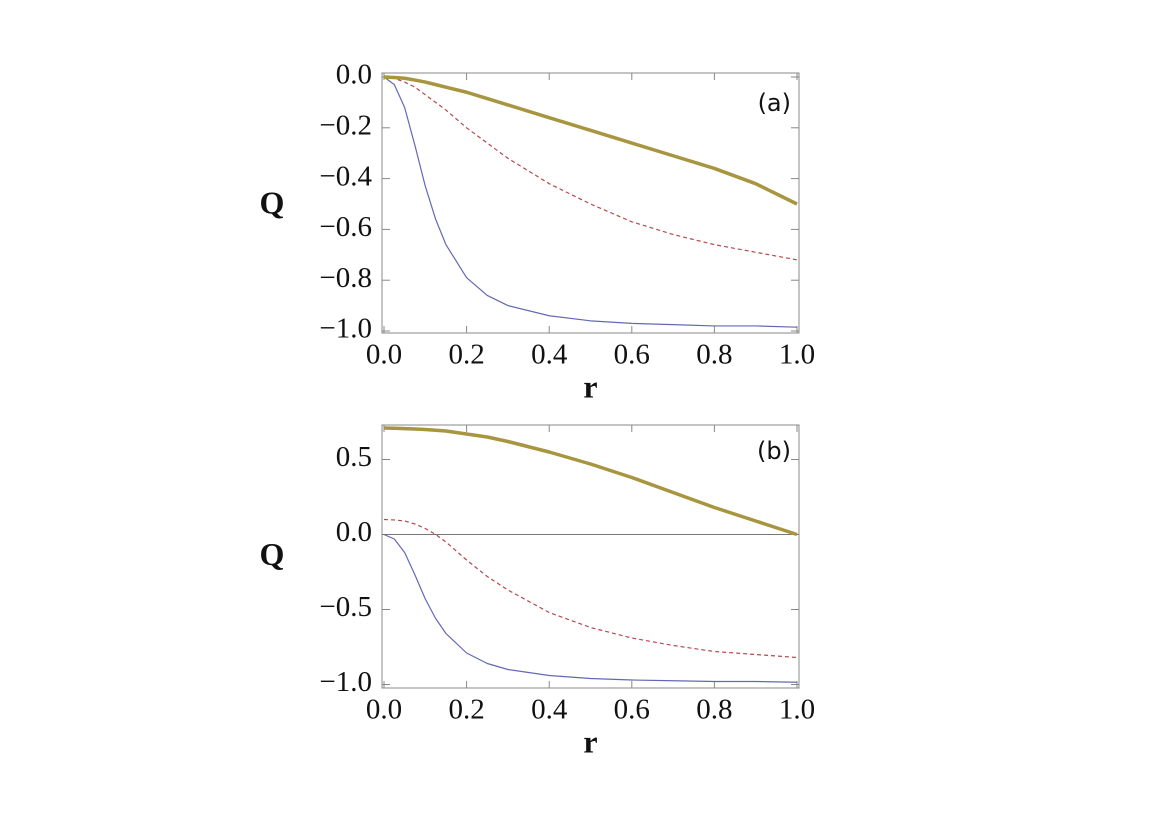 The height and width of the screenshot is (827, 1170). What do you see at coordinates (354, 457) in the screenshot?
I see `y-tick-label: 0.5` at bounding box center [354, 457].